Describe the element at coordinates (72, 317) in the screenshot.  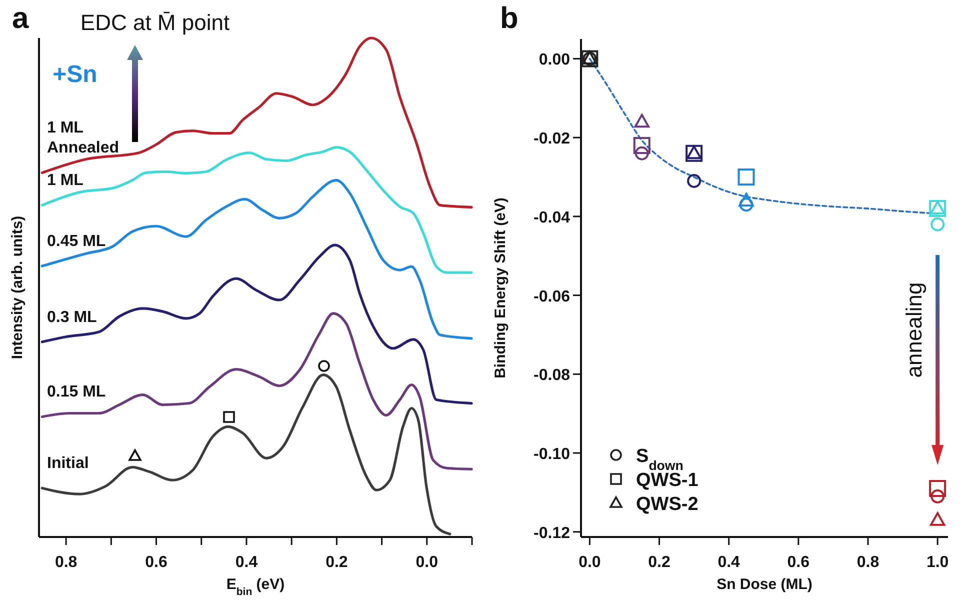
I see `series-label: 0.3 ML` at that location.